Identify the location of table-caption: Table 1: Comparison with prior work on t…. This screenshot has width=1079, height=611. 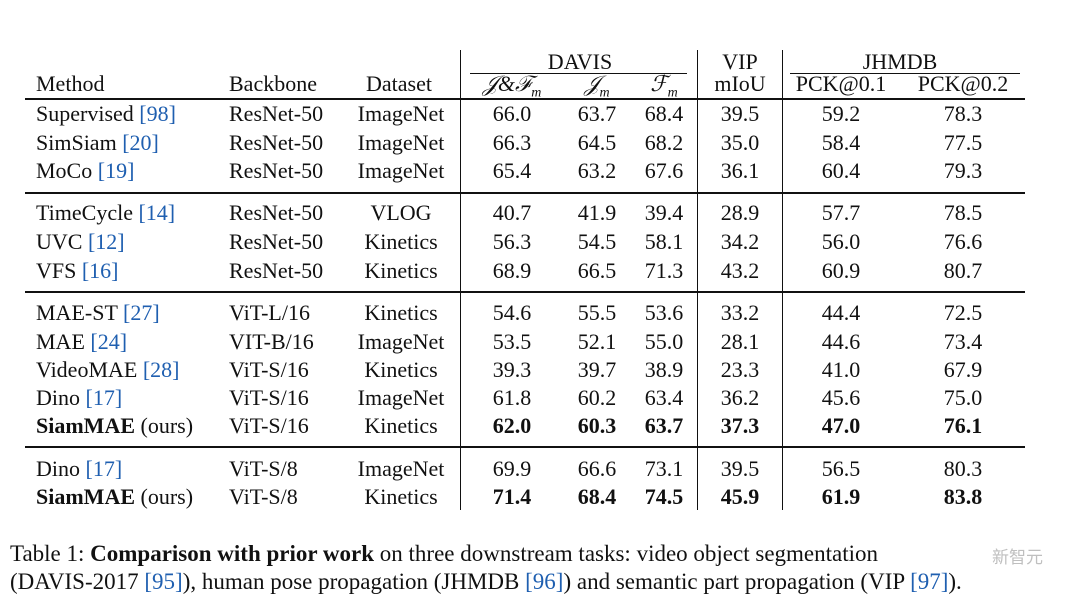
(540, 568).